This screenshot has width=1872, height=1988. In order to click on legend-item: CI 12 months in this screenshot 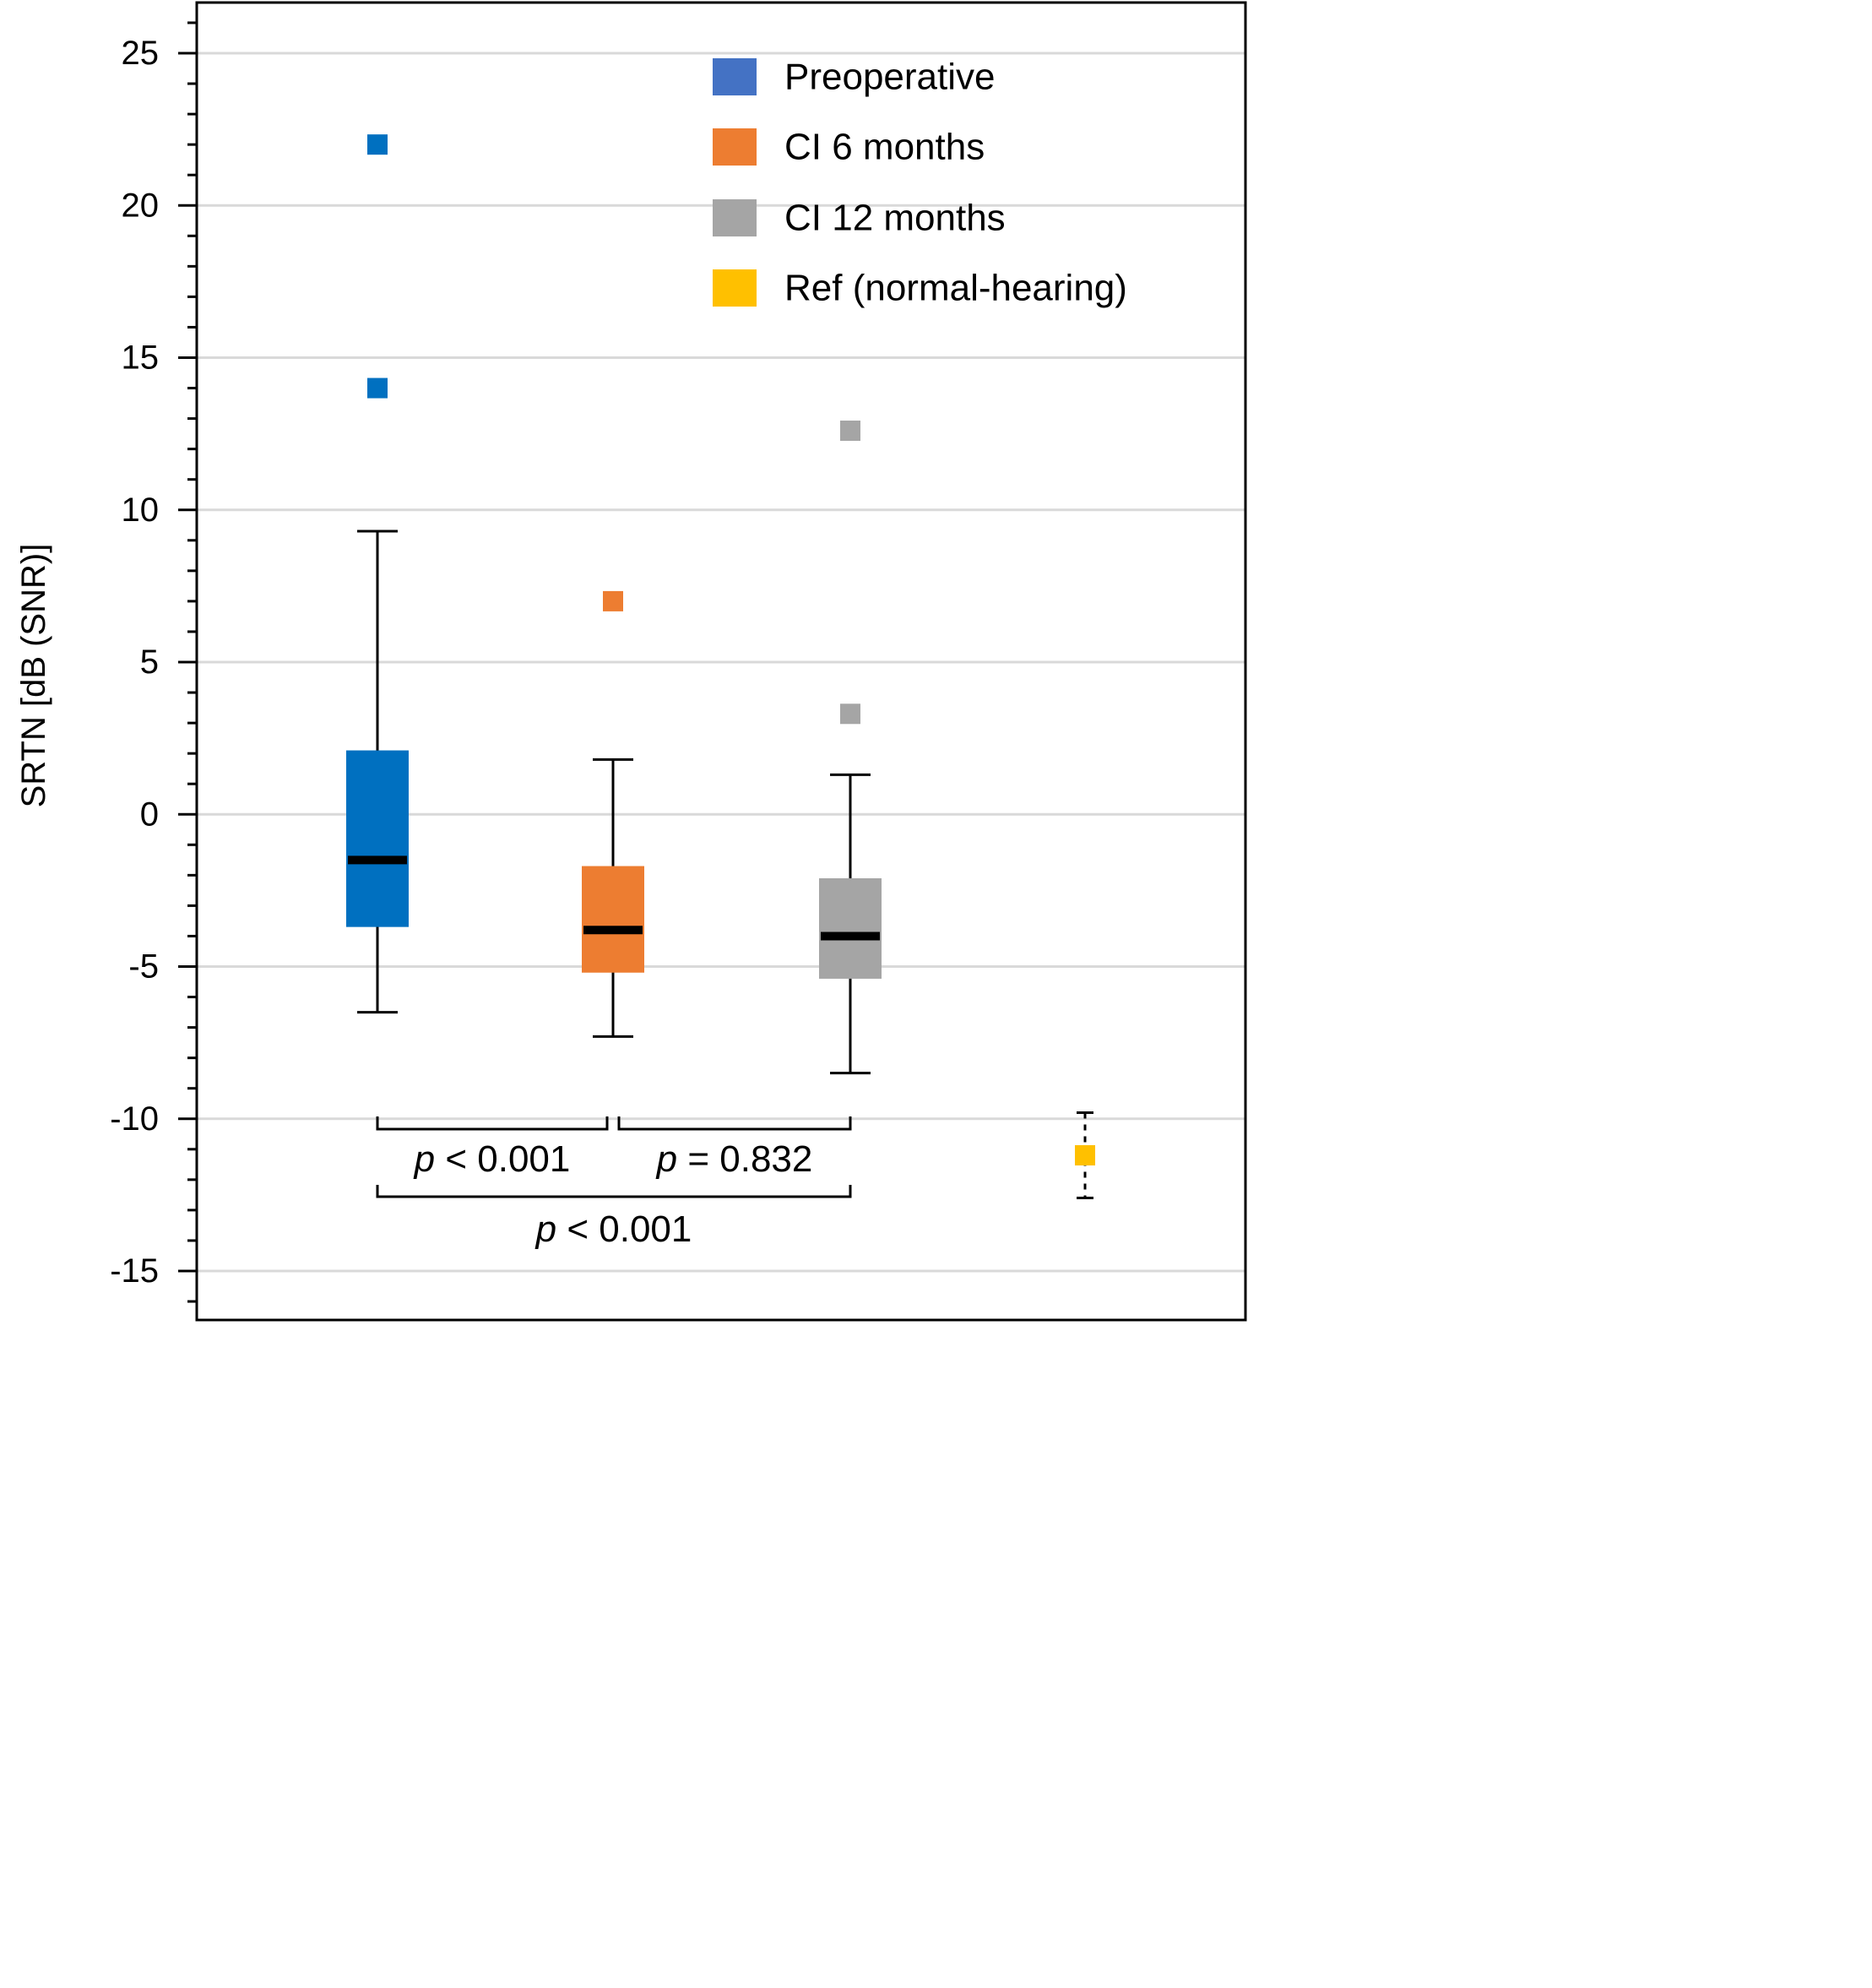, I will do `click(859, 218)`.